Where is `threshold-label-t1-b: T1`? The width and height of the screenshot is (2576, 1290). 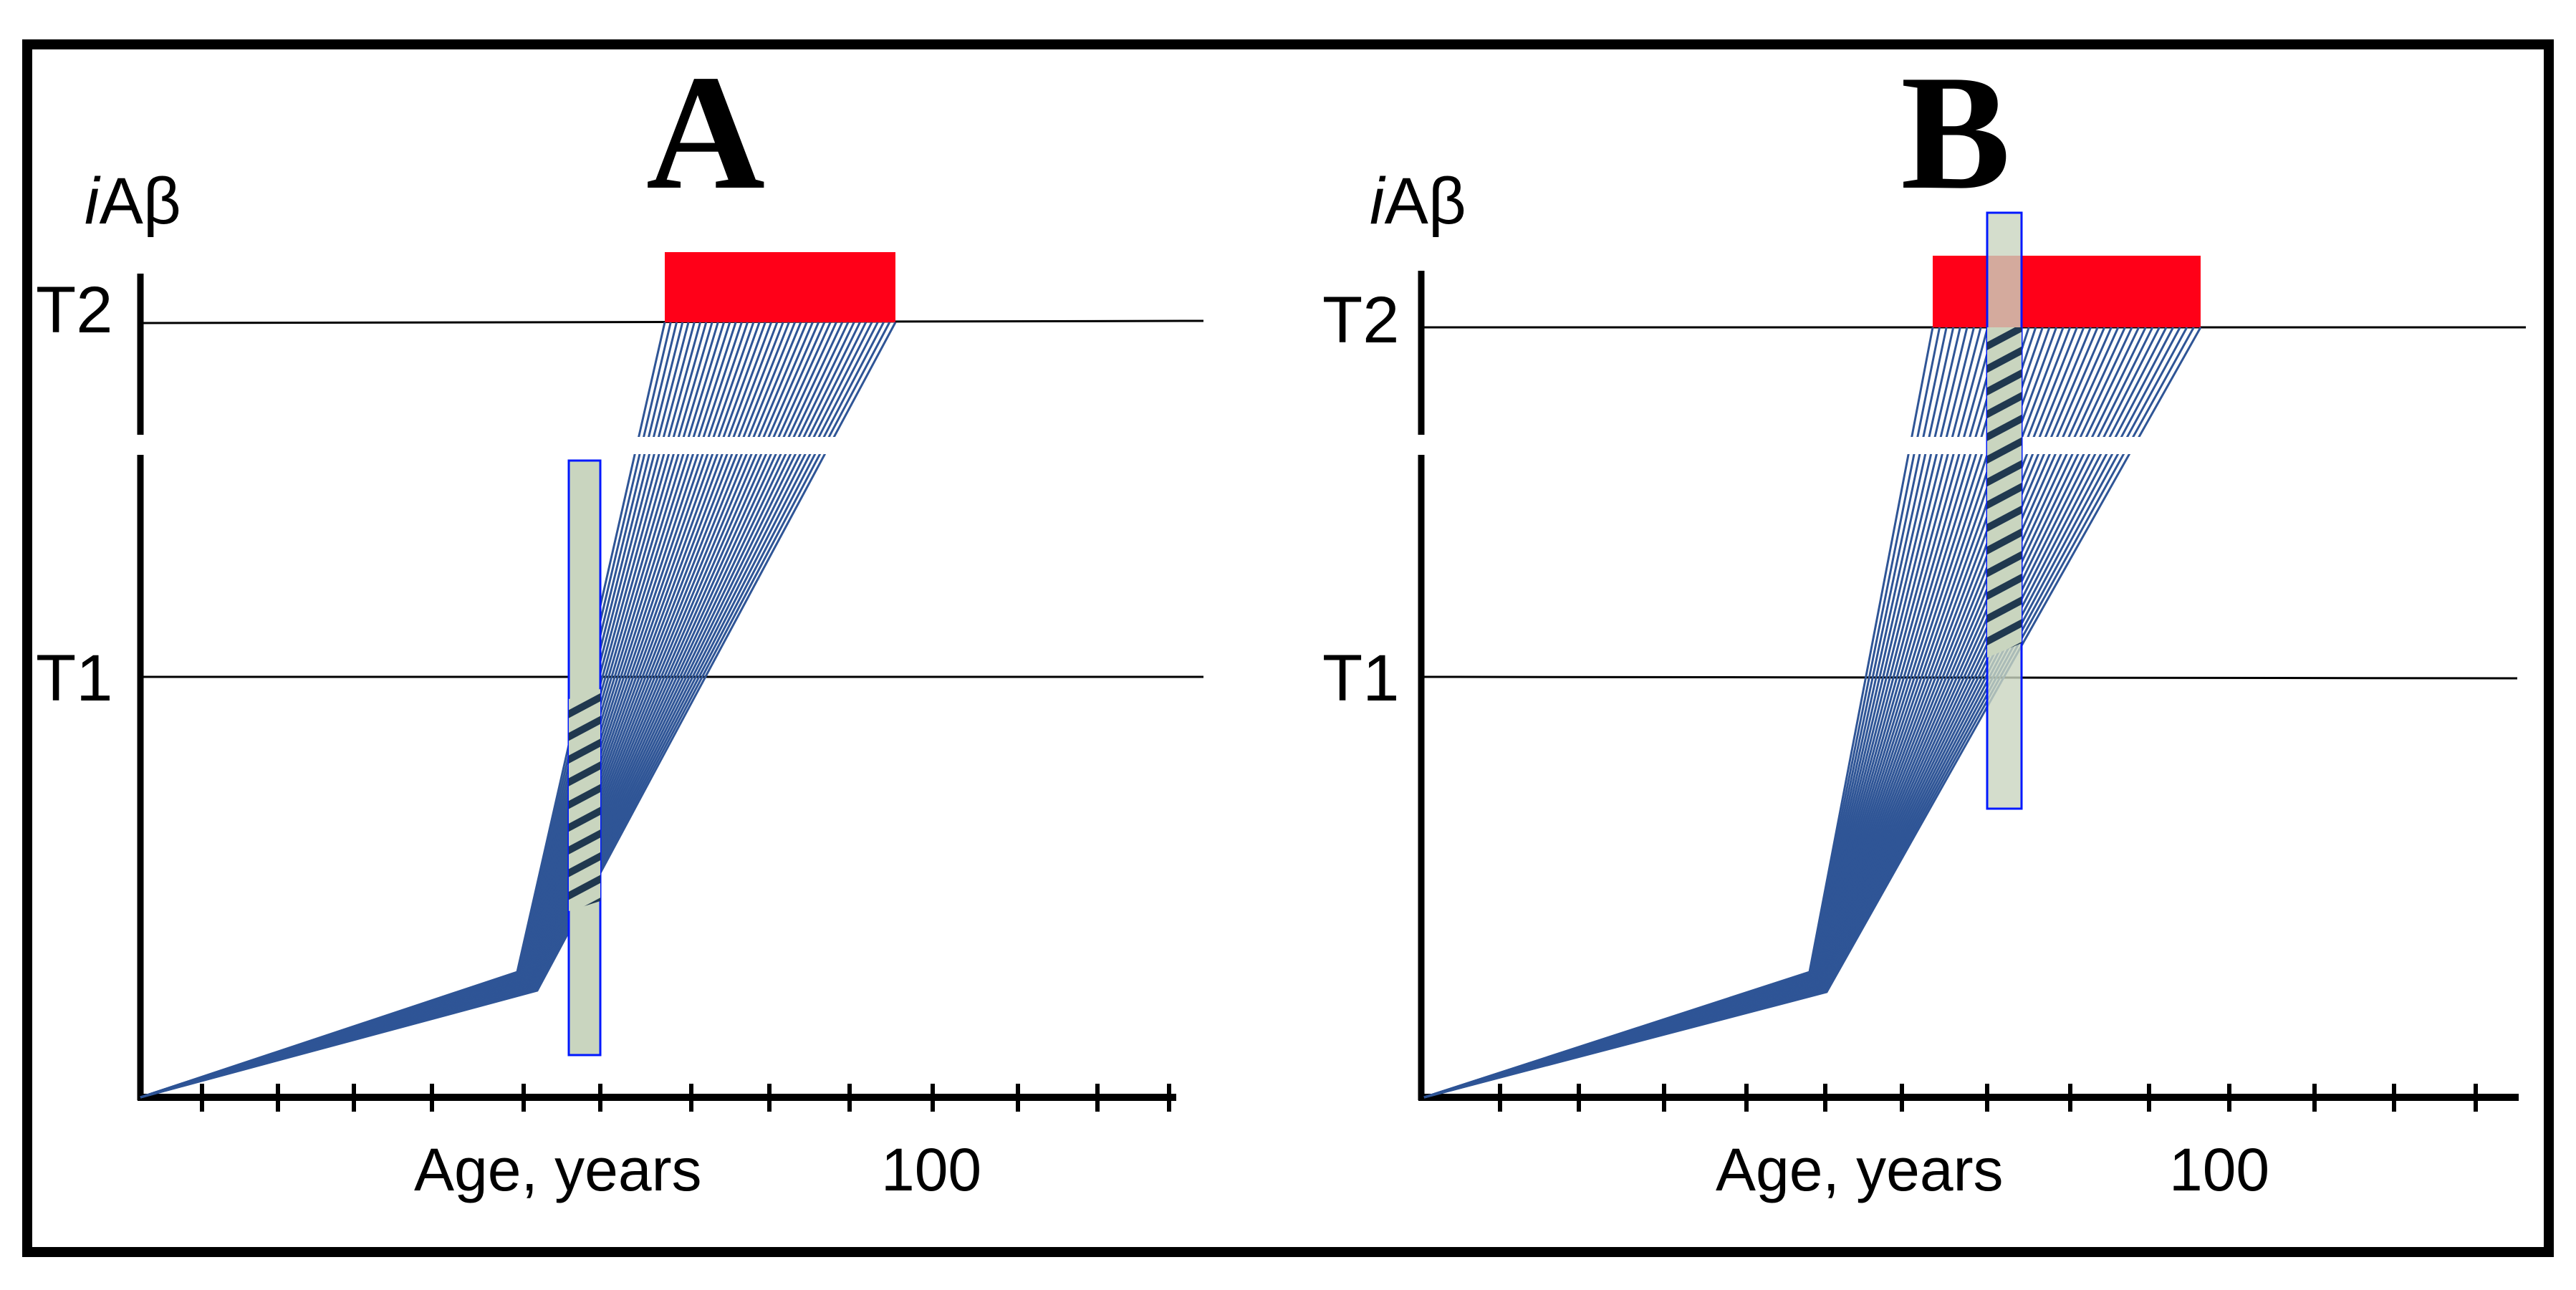
threshold-label-t1-b: T1 is located at coordinates (1361, 678).